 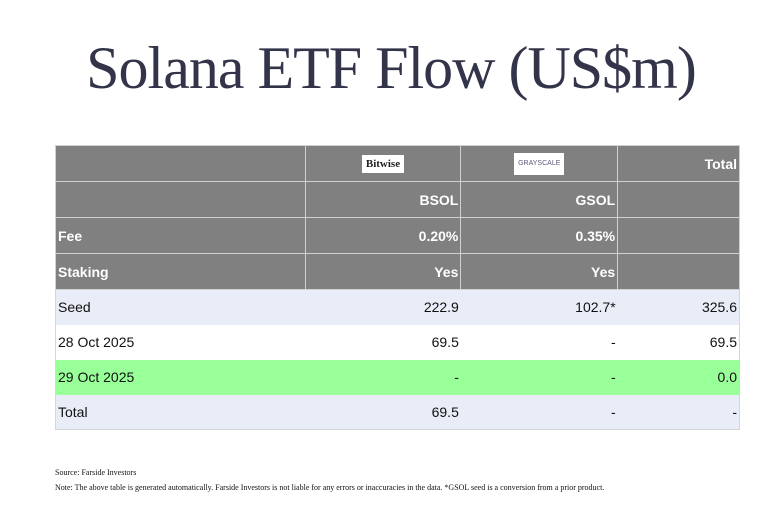 What do you see at coordinates (180, 163) in the screenshot?
I see `header-label-cell` at bounding box center [180, 163].